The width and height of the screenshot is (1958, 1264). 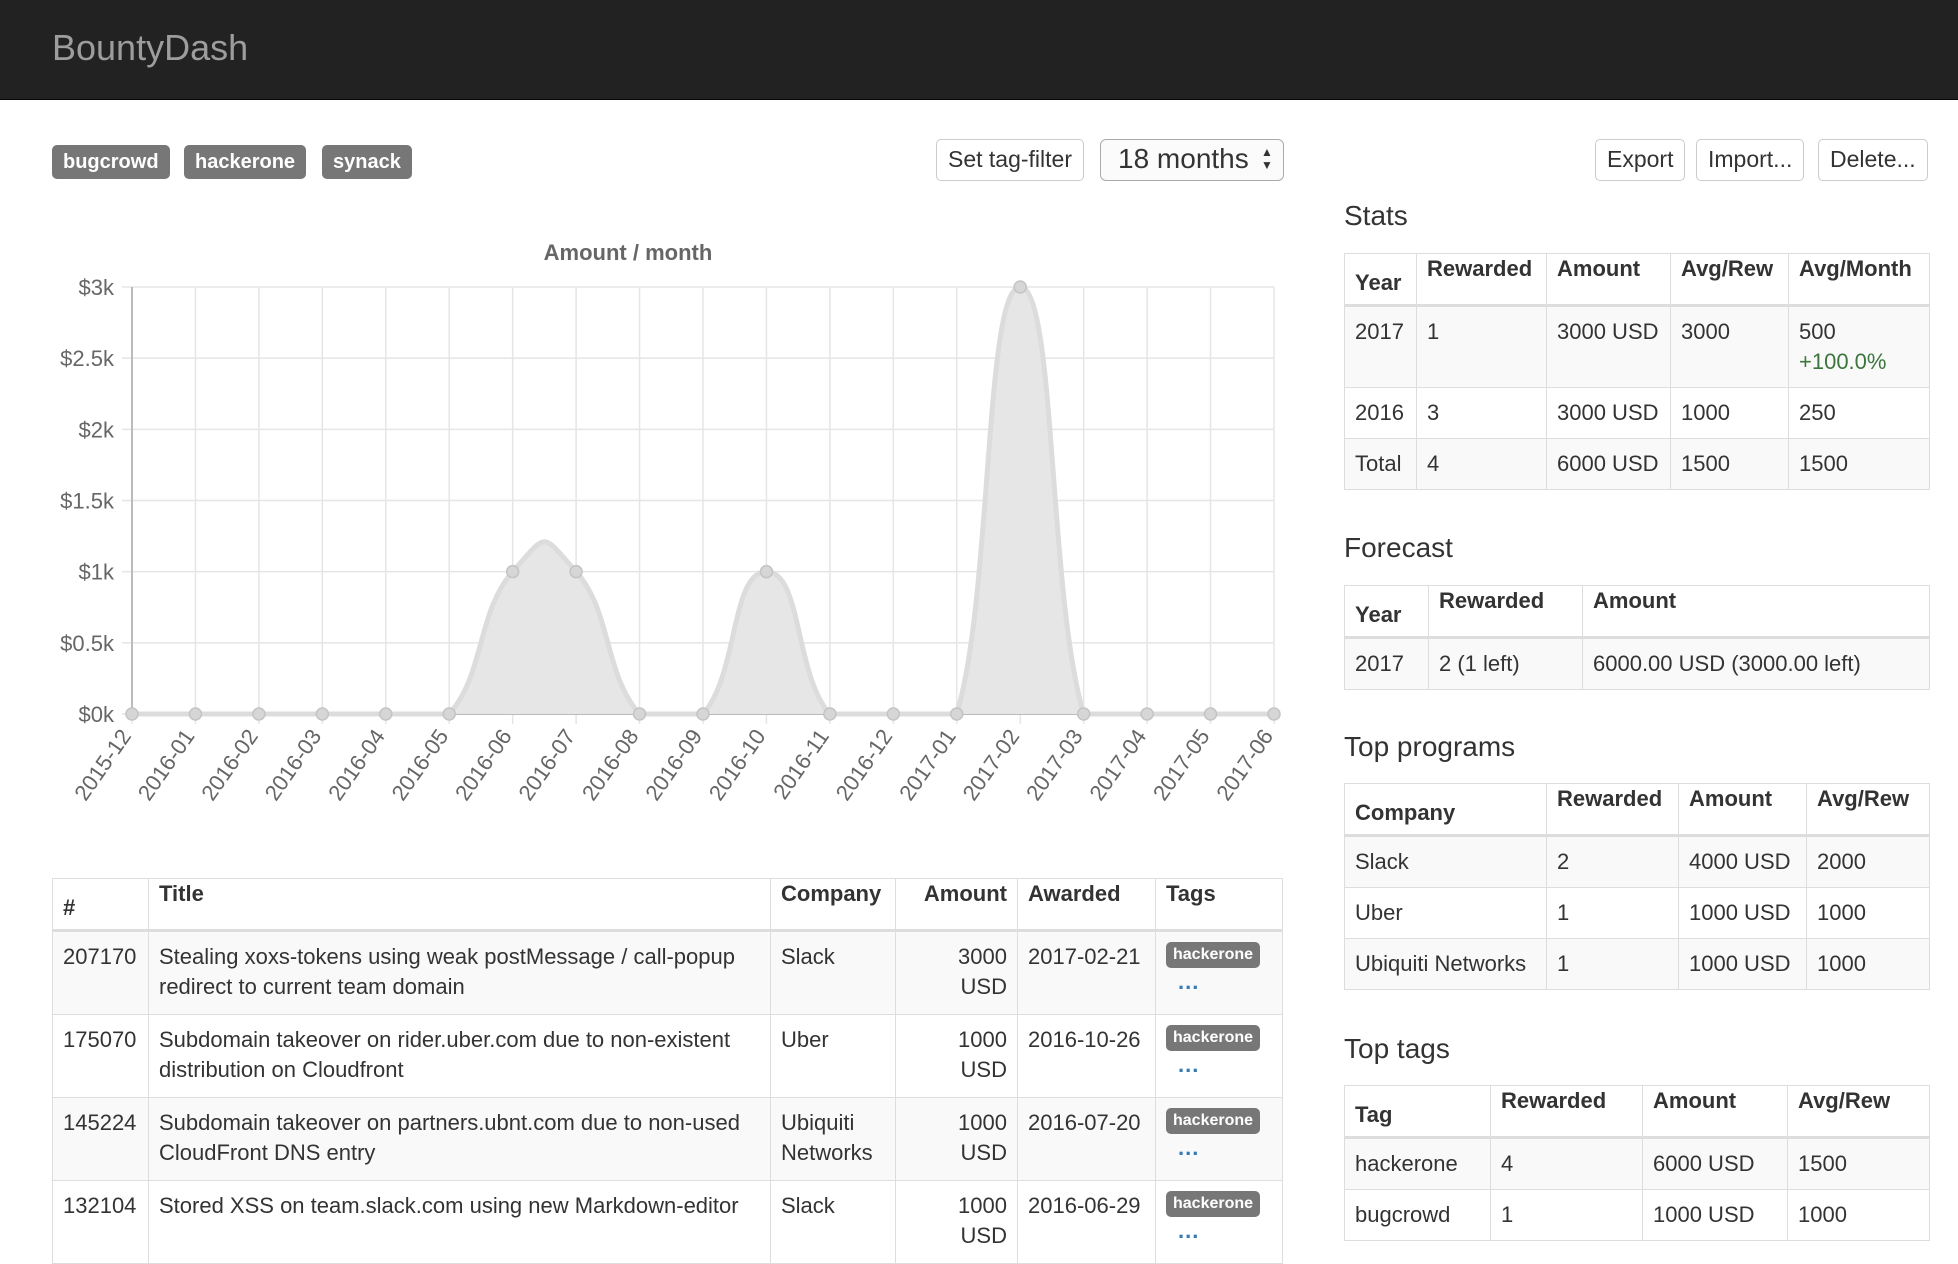 I want to click on navbar: BountyDash, so click(x=979, y=50).